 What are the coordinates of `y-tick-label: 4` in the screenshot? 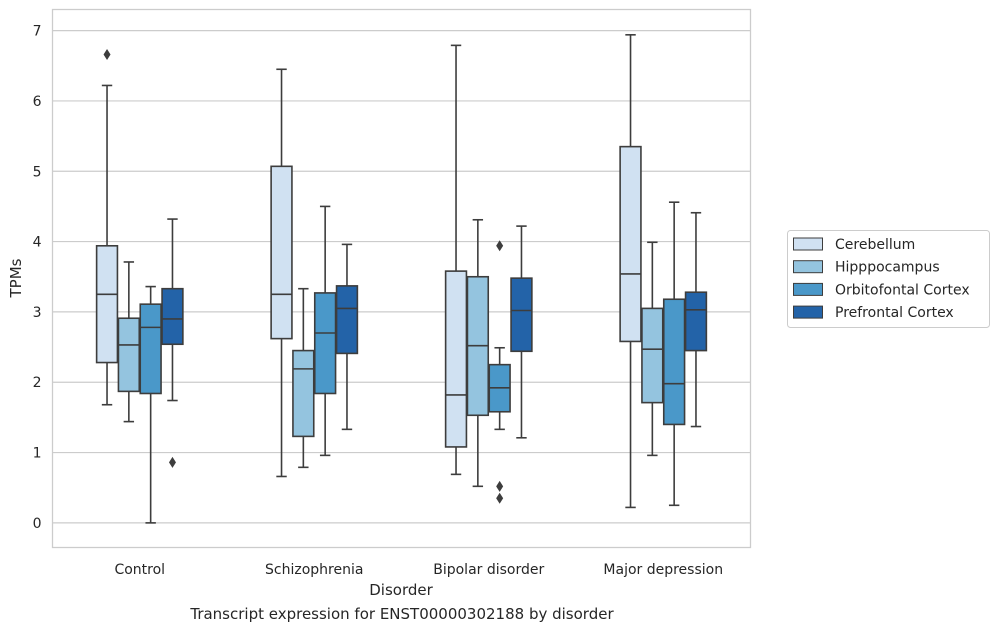 It's located at (37, 243).